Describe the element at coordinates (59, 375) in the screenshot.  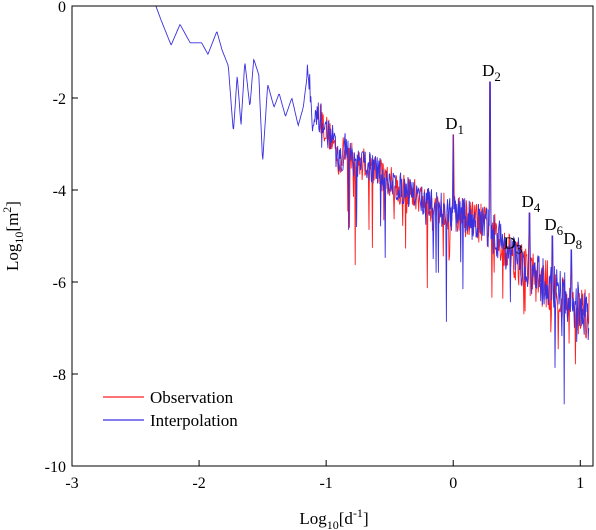
I see `y-tick-label: -8` at that location.